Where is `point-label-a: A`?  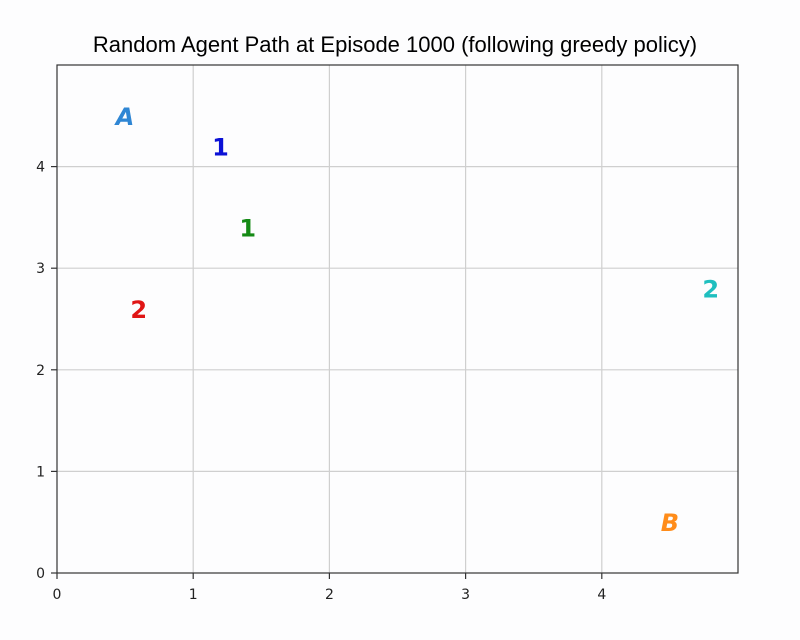 point-label-a: A is located at coordinates (124, 117).